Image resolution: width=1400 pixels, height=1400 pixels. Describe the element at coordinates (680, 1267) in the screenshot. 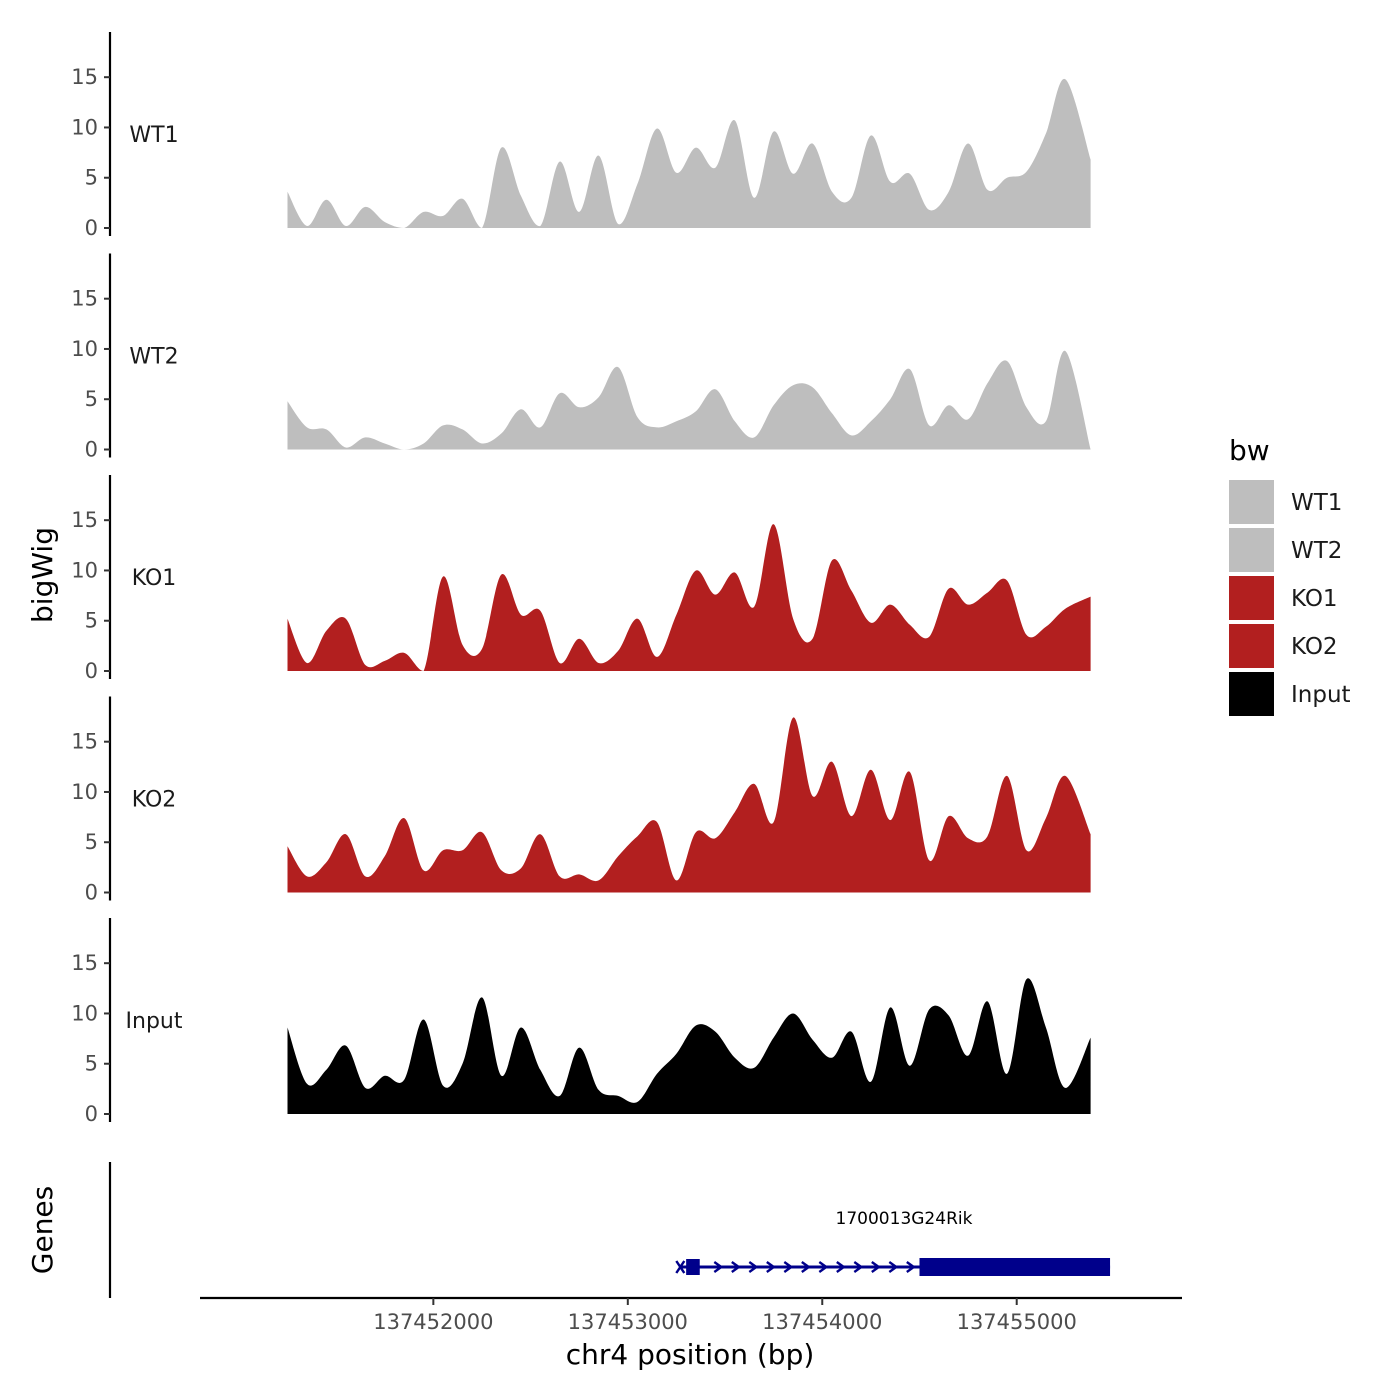

I see `gene-start-marker` at that location.